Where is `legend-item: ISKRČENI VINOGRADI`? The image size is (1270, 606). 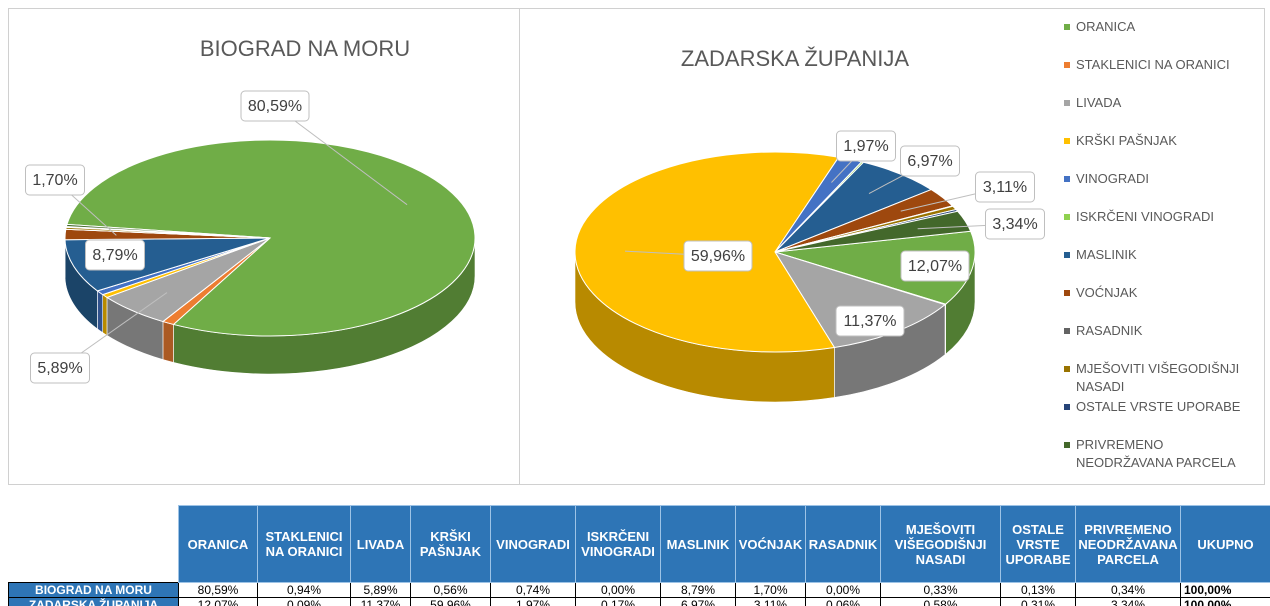
legend-item: ISKRČENI VINOGRADI is located at coordinates (1162, 217).